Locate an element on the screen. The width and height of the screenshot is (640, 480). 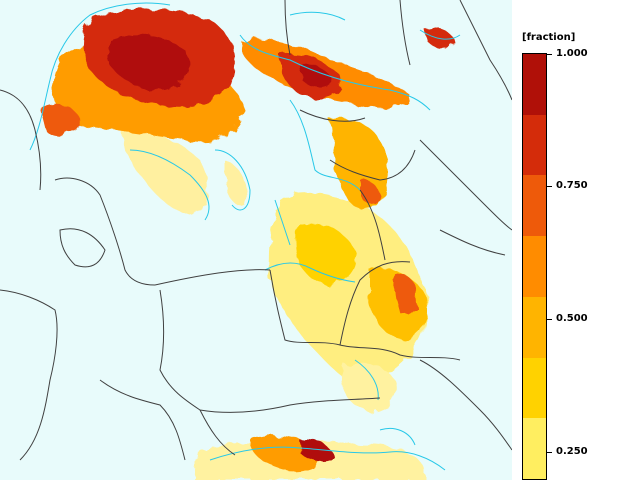
legend-tick-label: 0.750 is located at coordinates (572, 185).